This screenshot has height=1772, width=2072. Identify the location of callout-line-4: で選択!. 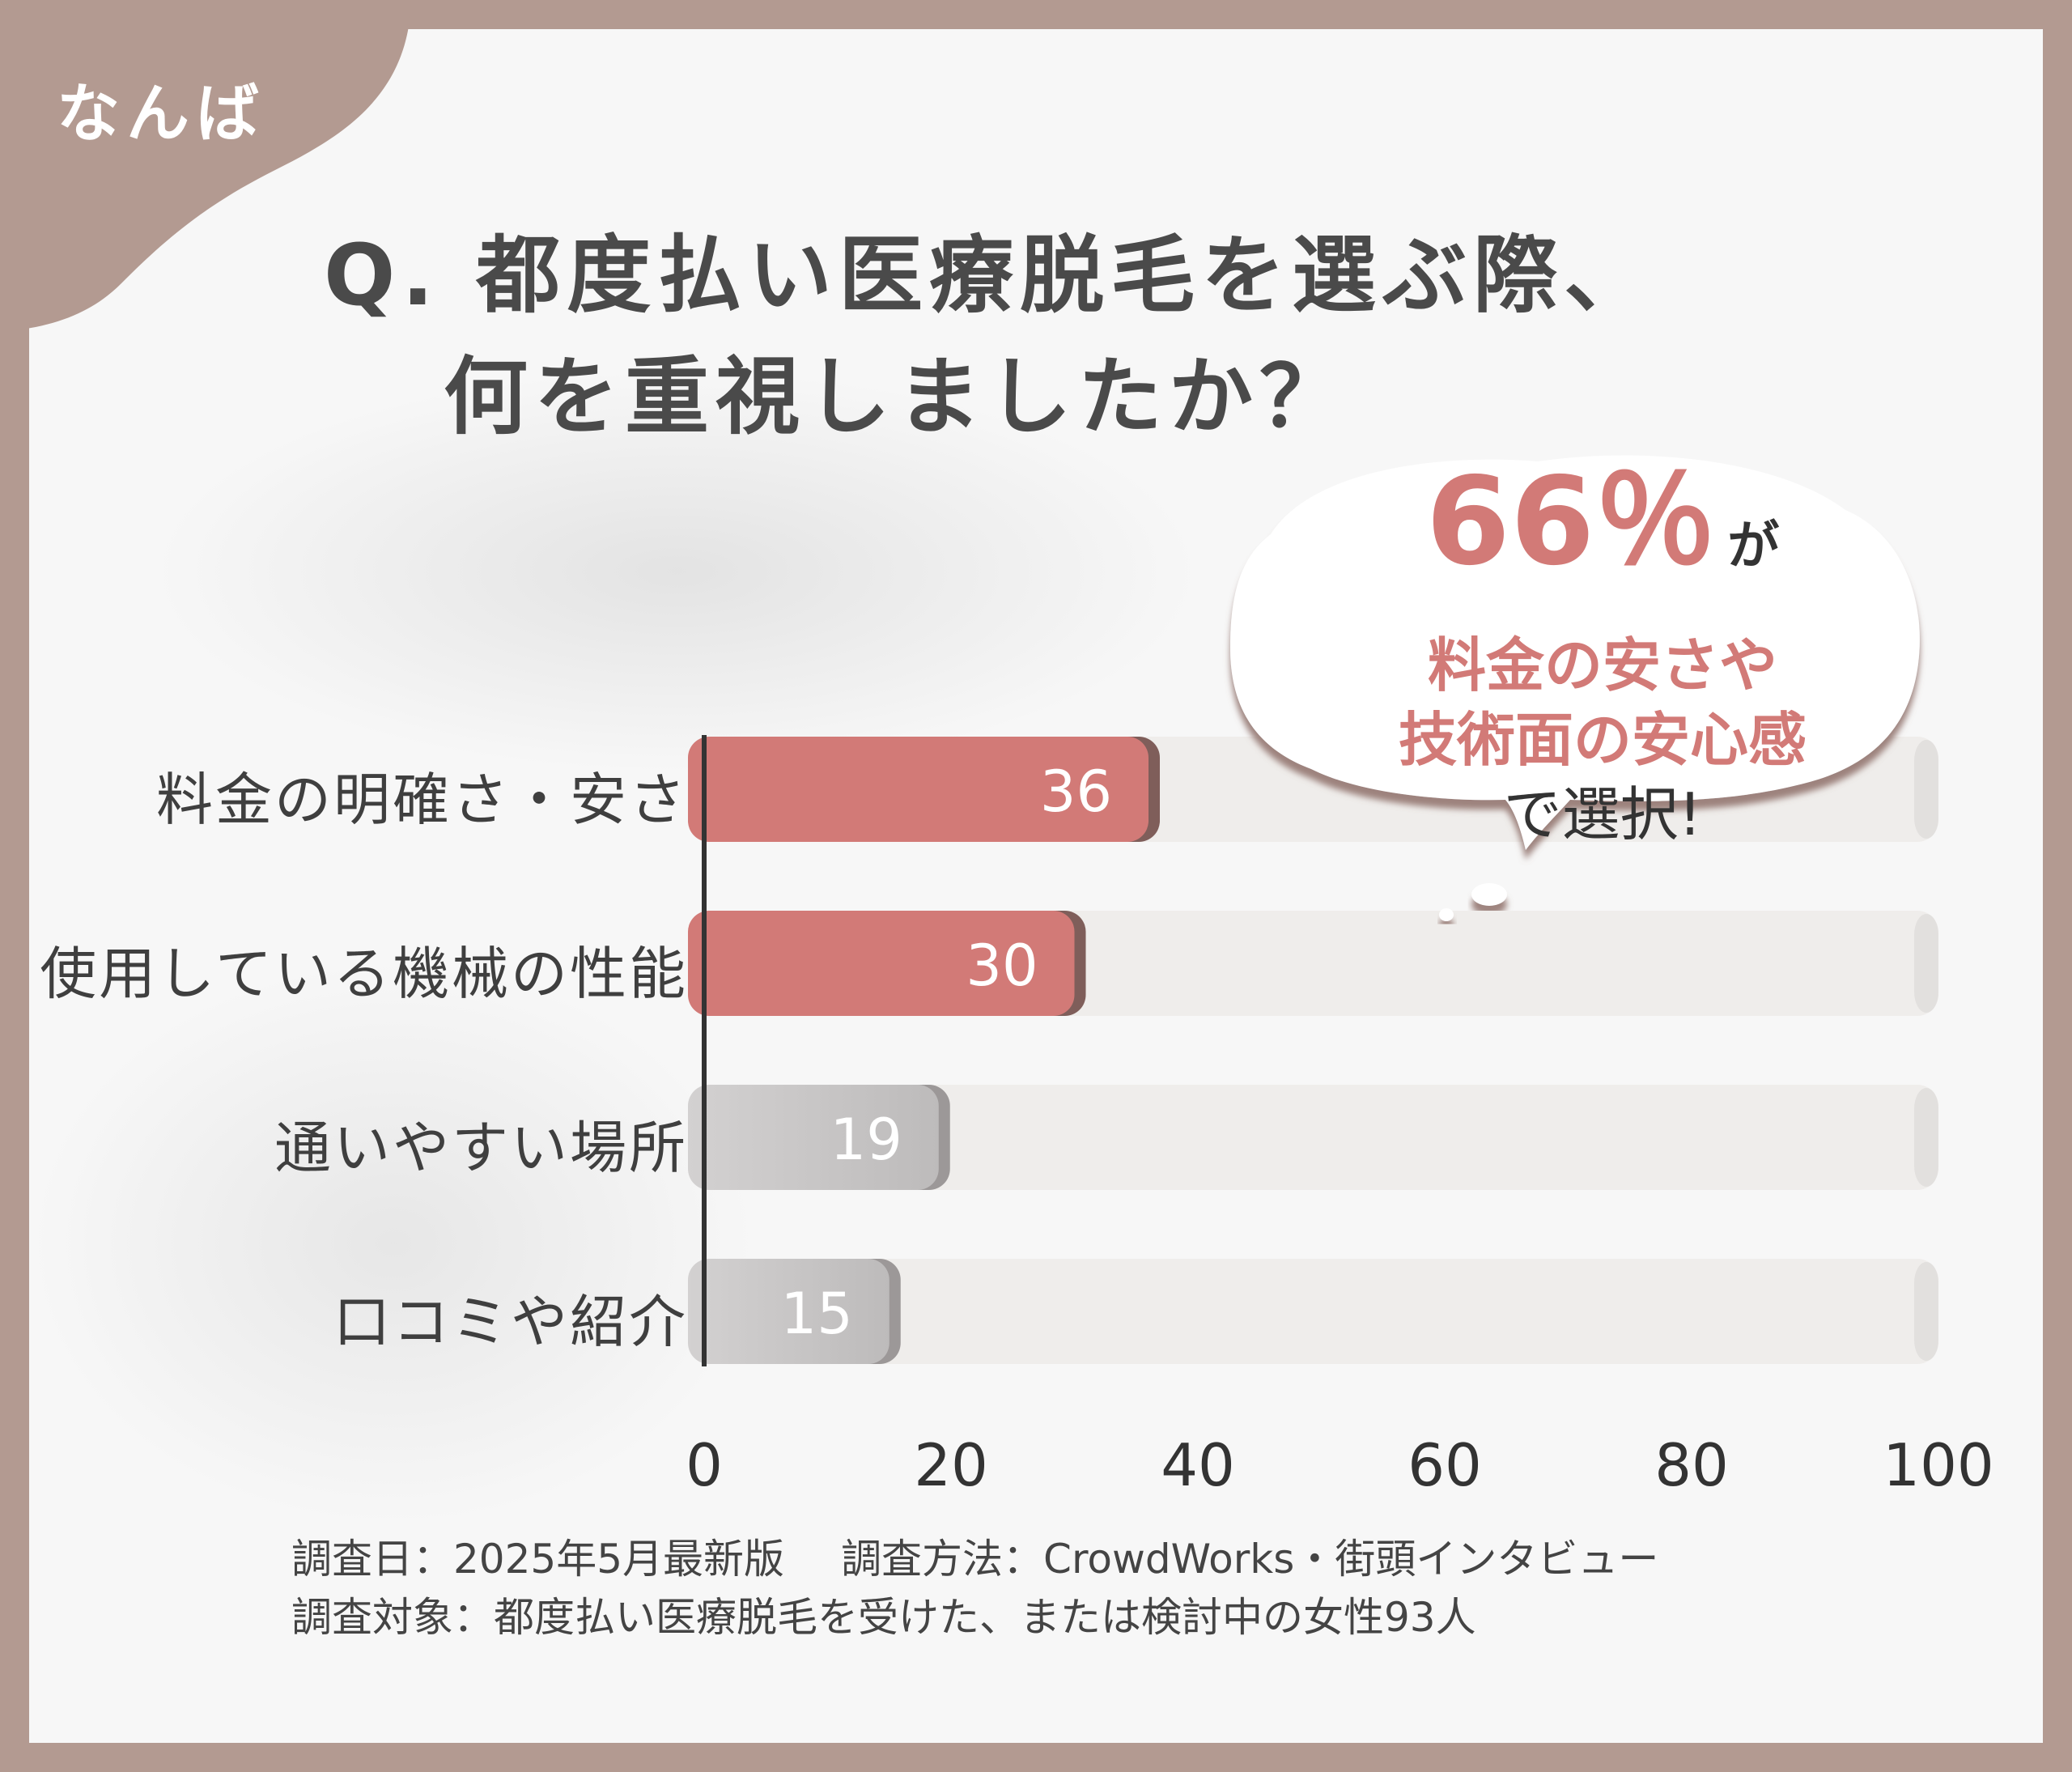
(1602, 814).